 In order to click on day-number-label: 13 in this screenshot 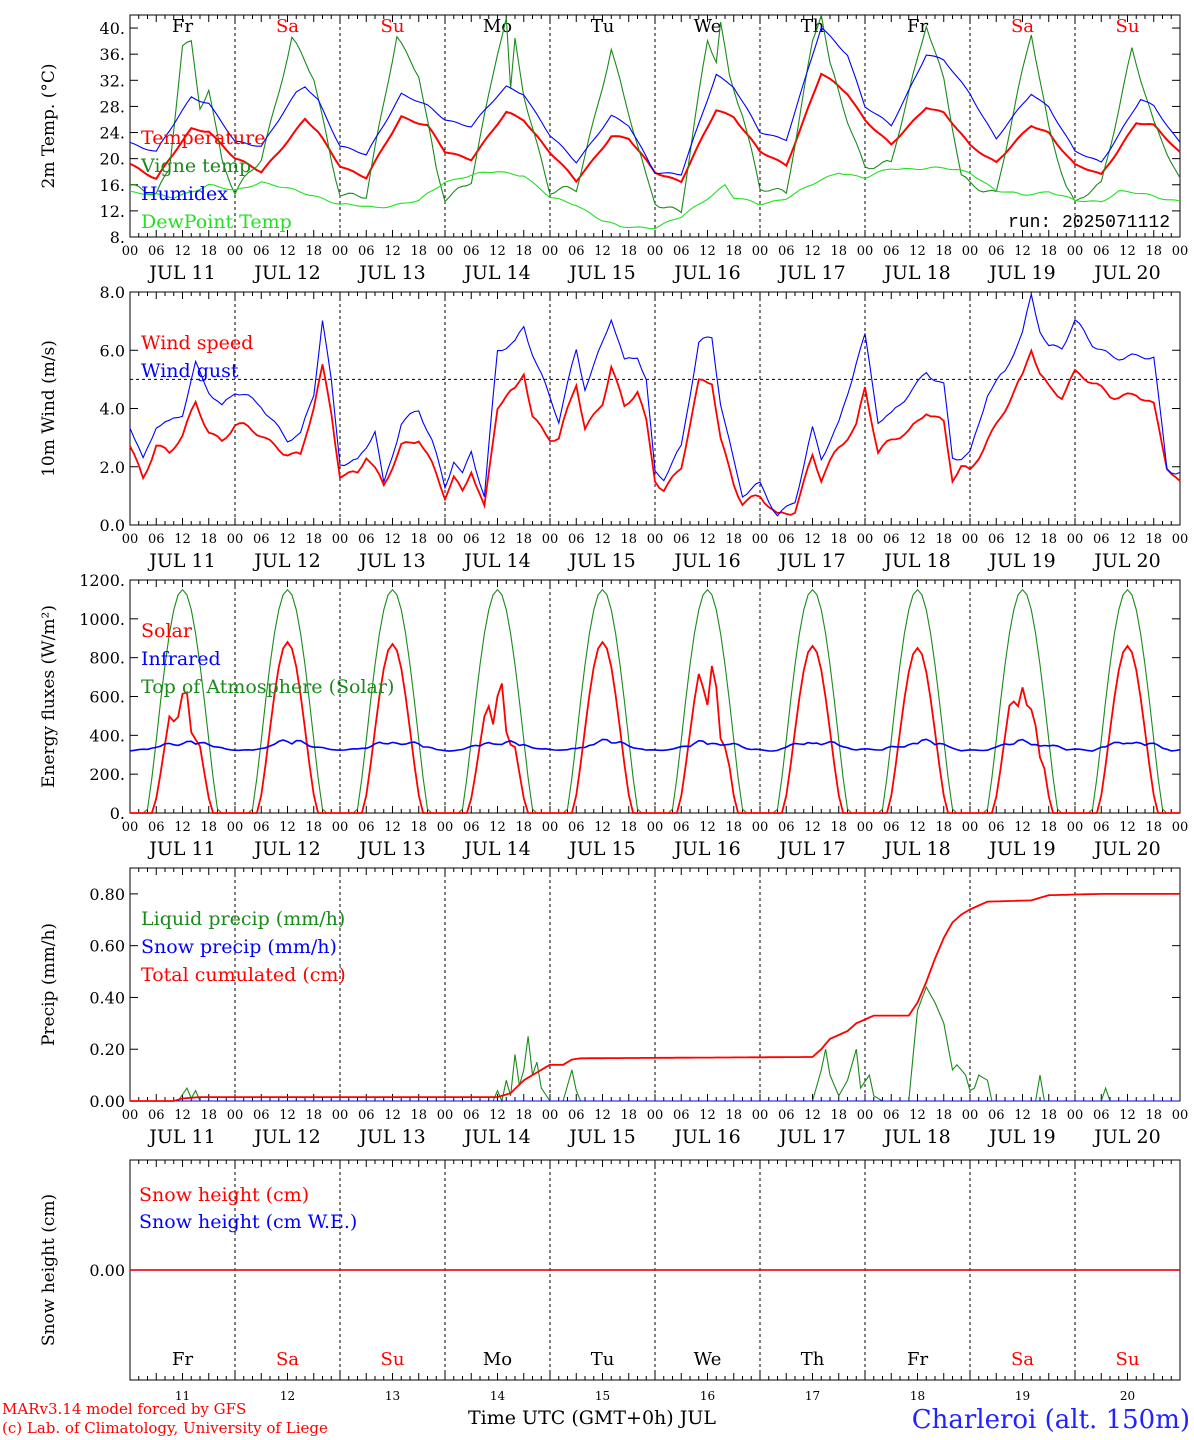, I will do `click(392, 1396)`.